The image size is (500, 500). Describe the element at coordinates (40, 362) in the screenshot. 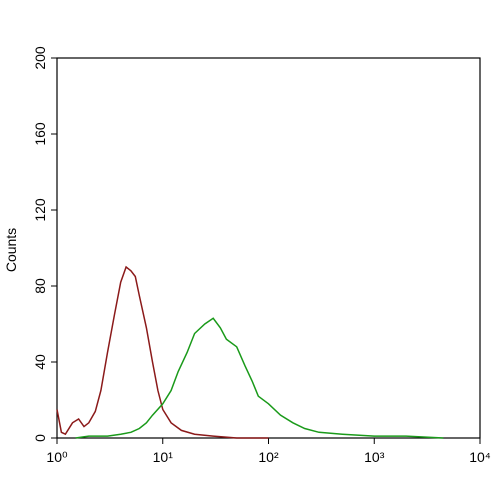

I see `y-tick-label: 40` at that location.